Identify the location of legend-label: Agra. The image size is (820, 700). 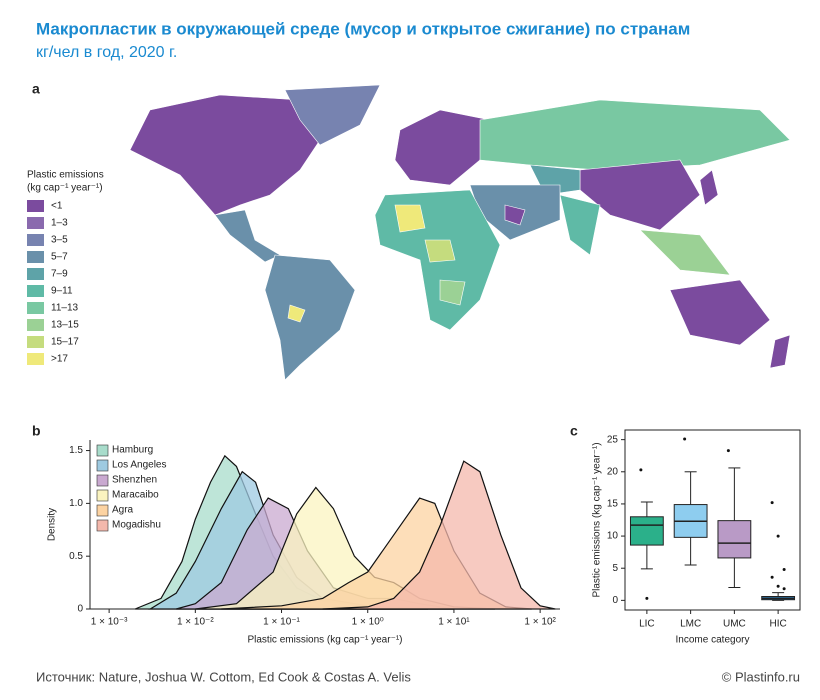
(123, 510).